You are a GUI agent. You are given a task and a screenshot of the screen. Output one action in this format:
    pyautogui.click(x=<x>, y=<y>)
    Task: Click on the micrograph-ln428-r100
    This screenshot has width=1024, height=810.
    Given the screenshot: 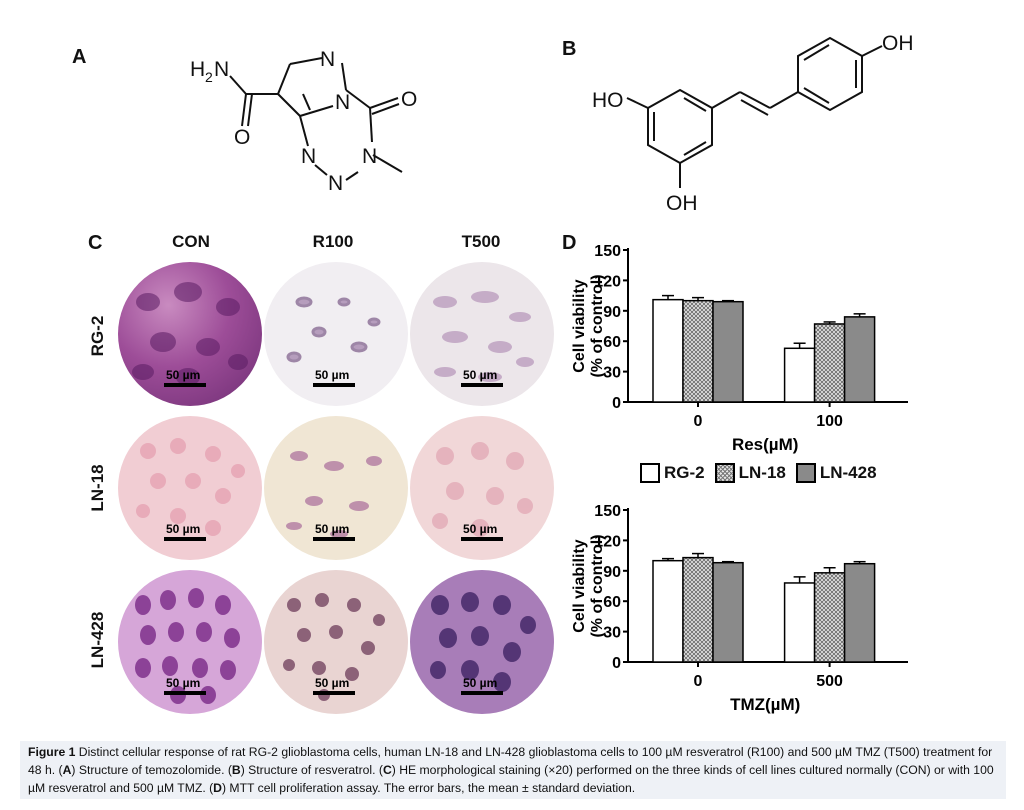 What is the action you would take?
    pyautogui.click(x=336, y=642)
    